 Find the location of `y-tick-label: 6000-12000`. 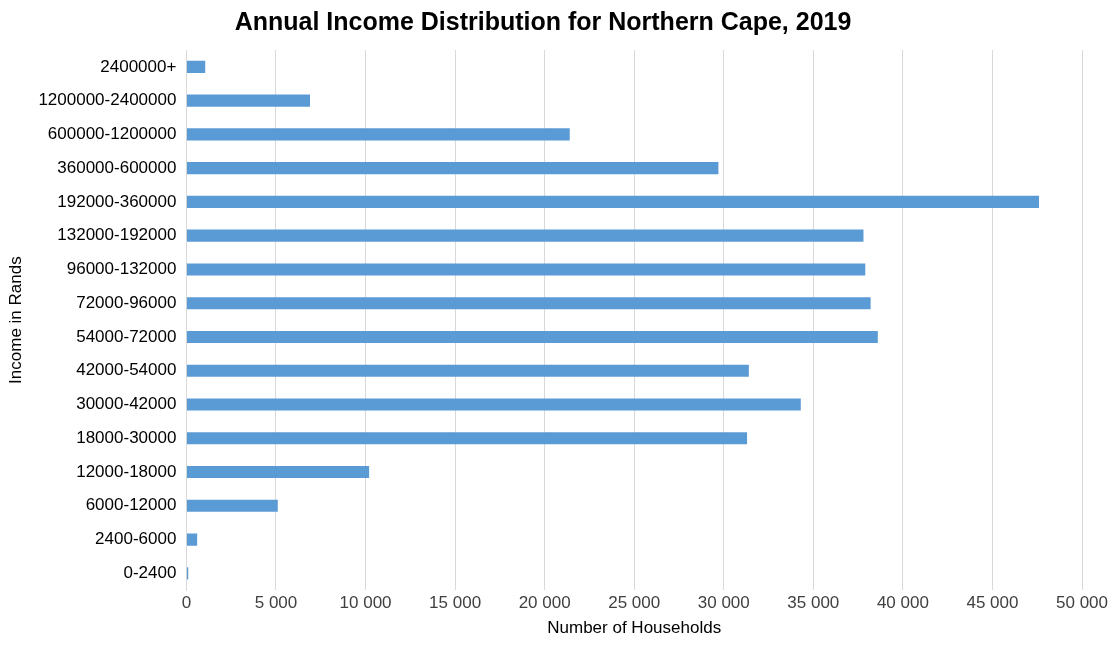

y-tick-label: 6000-12000 is located at coordinates (131, 505).